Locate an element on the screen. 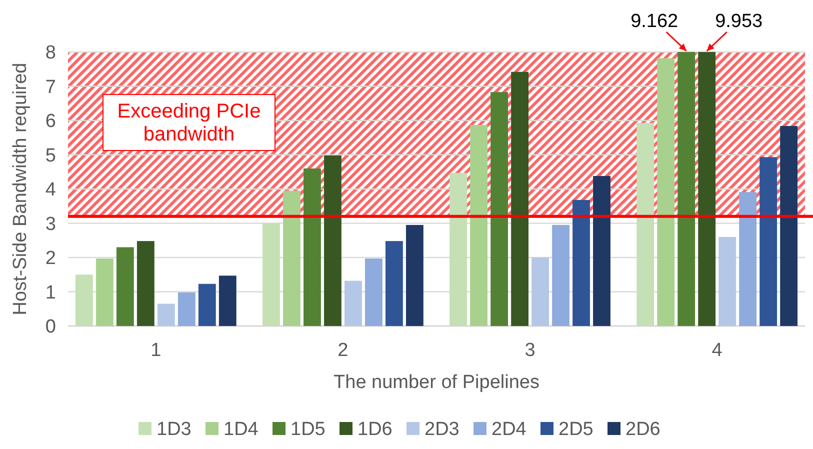 This screenshot has width=813, height=449. legend-label: 2D3 is located at coordinates (442, 429).